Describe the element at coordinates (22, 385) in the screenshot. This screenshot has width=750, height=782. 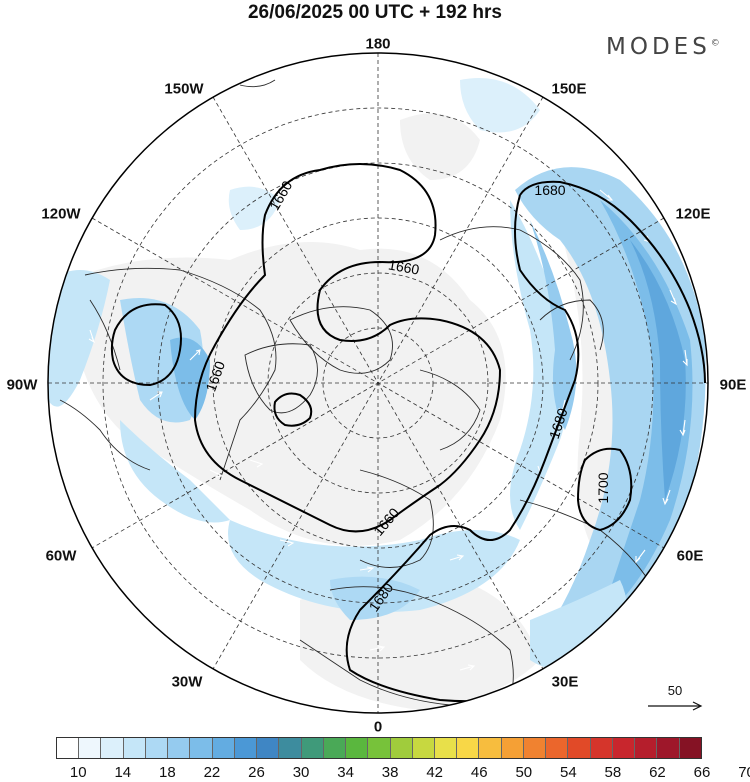
I see `lon-label-90w: 90W` at that location.